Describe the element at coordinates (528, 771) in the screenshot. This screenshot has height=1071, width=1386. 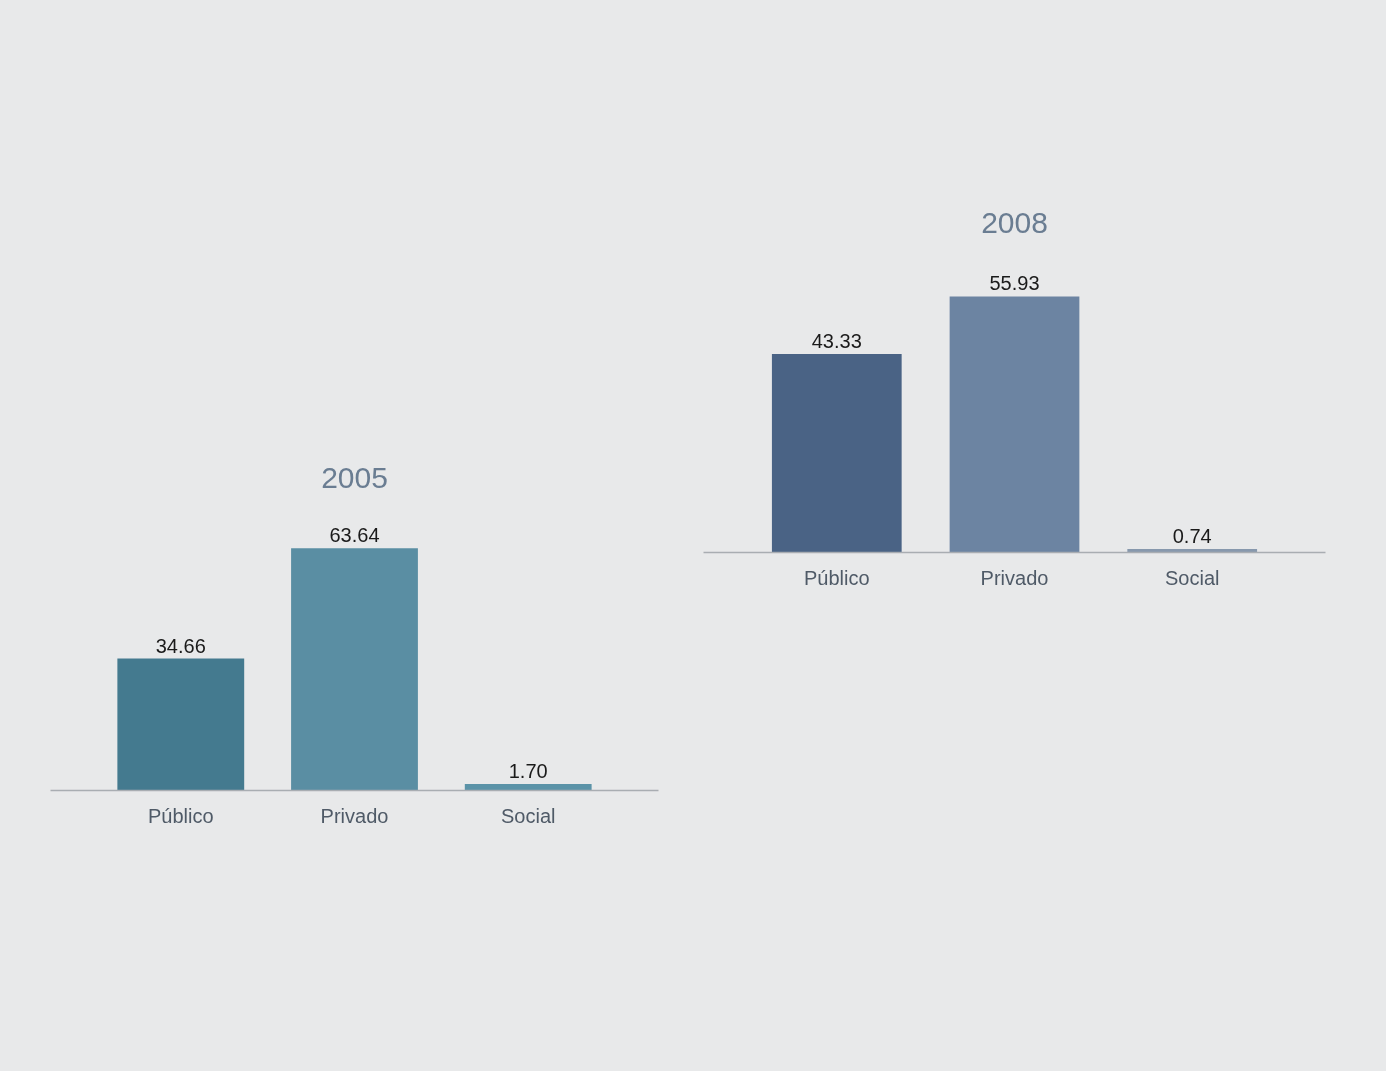
I see `data-label: 1.70` at that location.